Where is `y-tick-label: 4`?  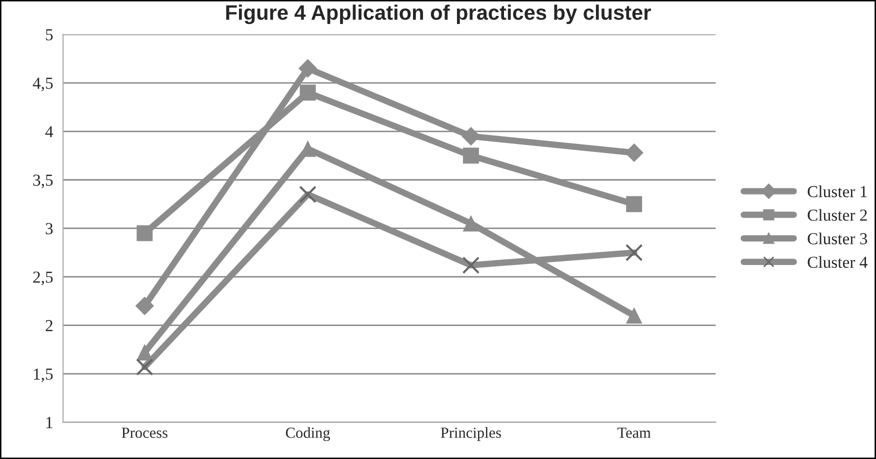
y-tick-label: 4 is located at coordinates (49, 132).